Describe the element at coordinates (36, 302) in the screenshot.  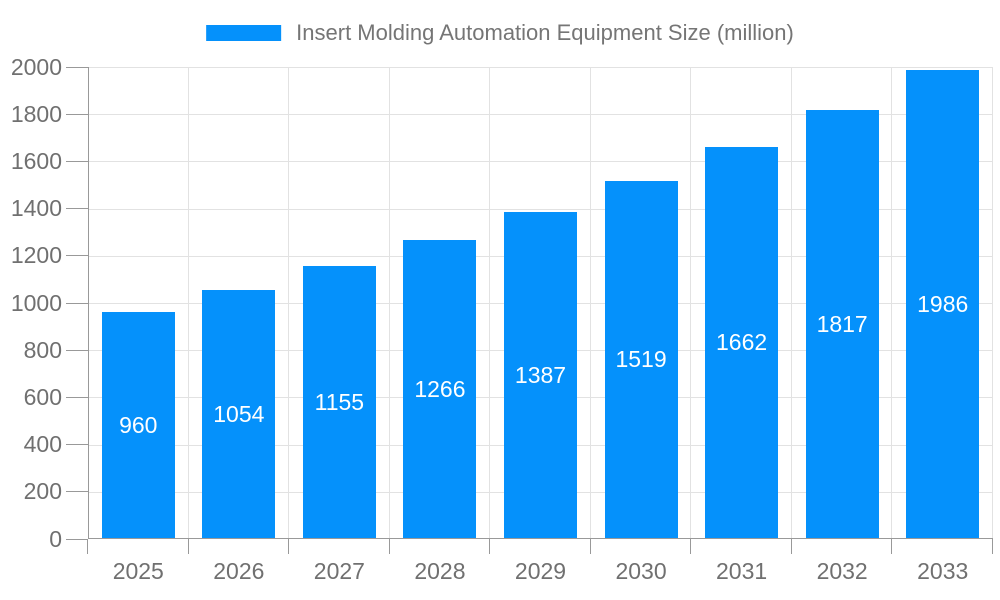
I see `y-tick-label: 1000` at that location.